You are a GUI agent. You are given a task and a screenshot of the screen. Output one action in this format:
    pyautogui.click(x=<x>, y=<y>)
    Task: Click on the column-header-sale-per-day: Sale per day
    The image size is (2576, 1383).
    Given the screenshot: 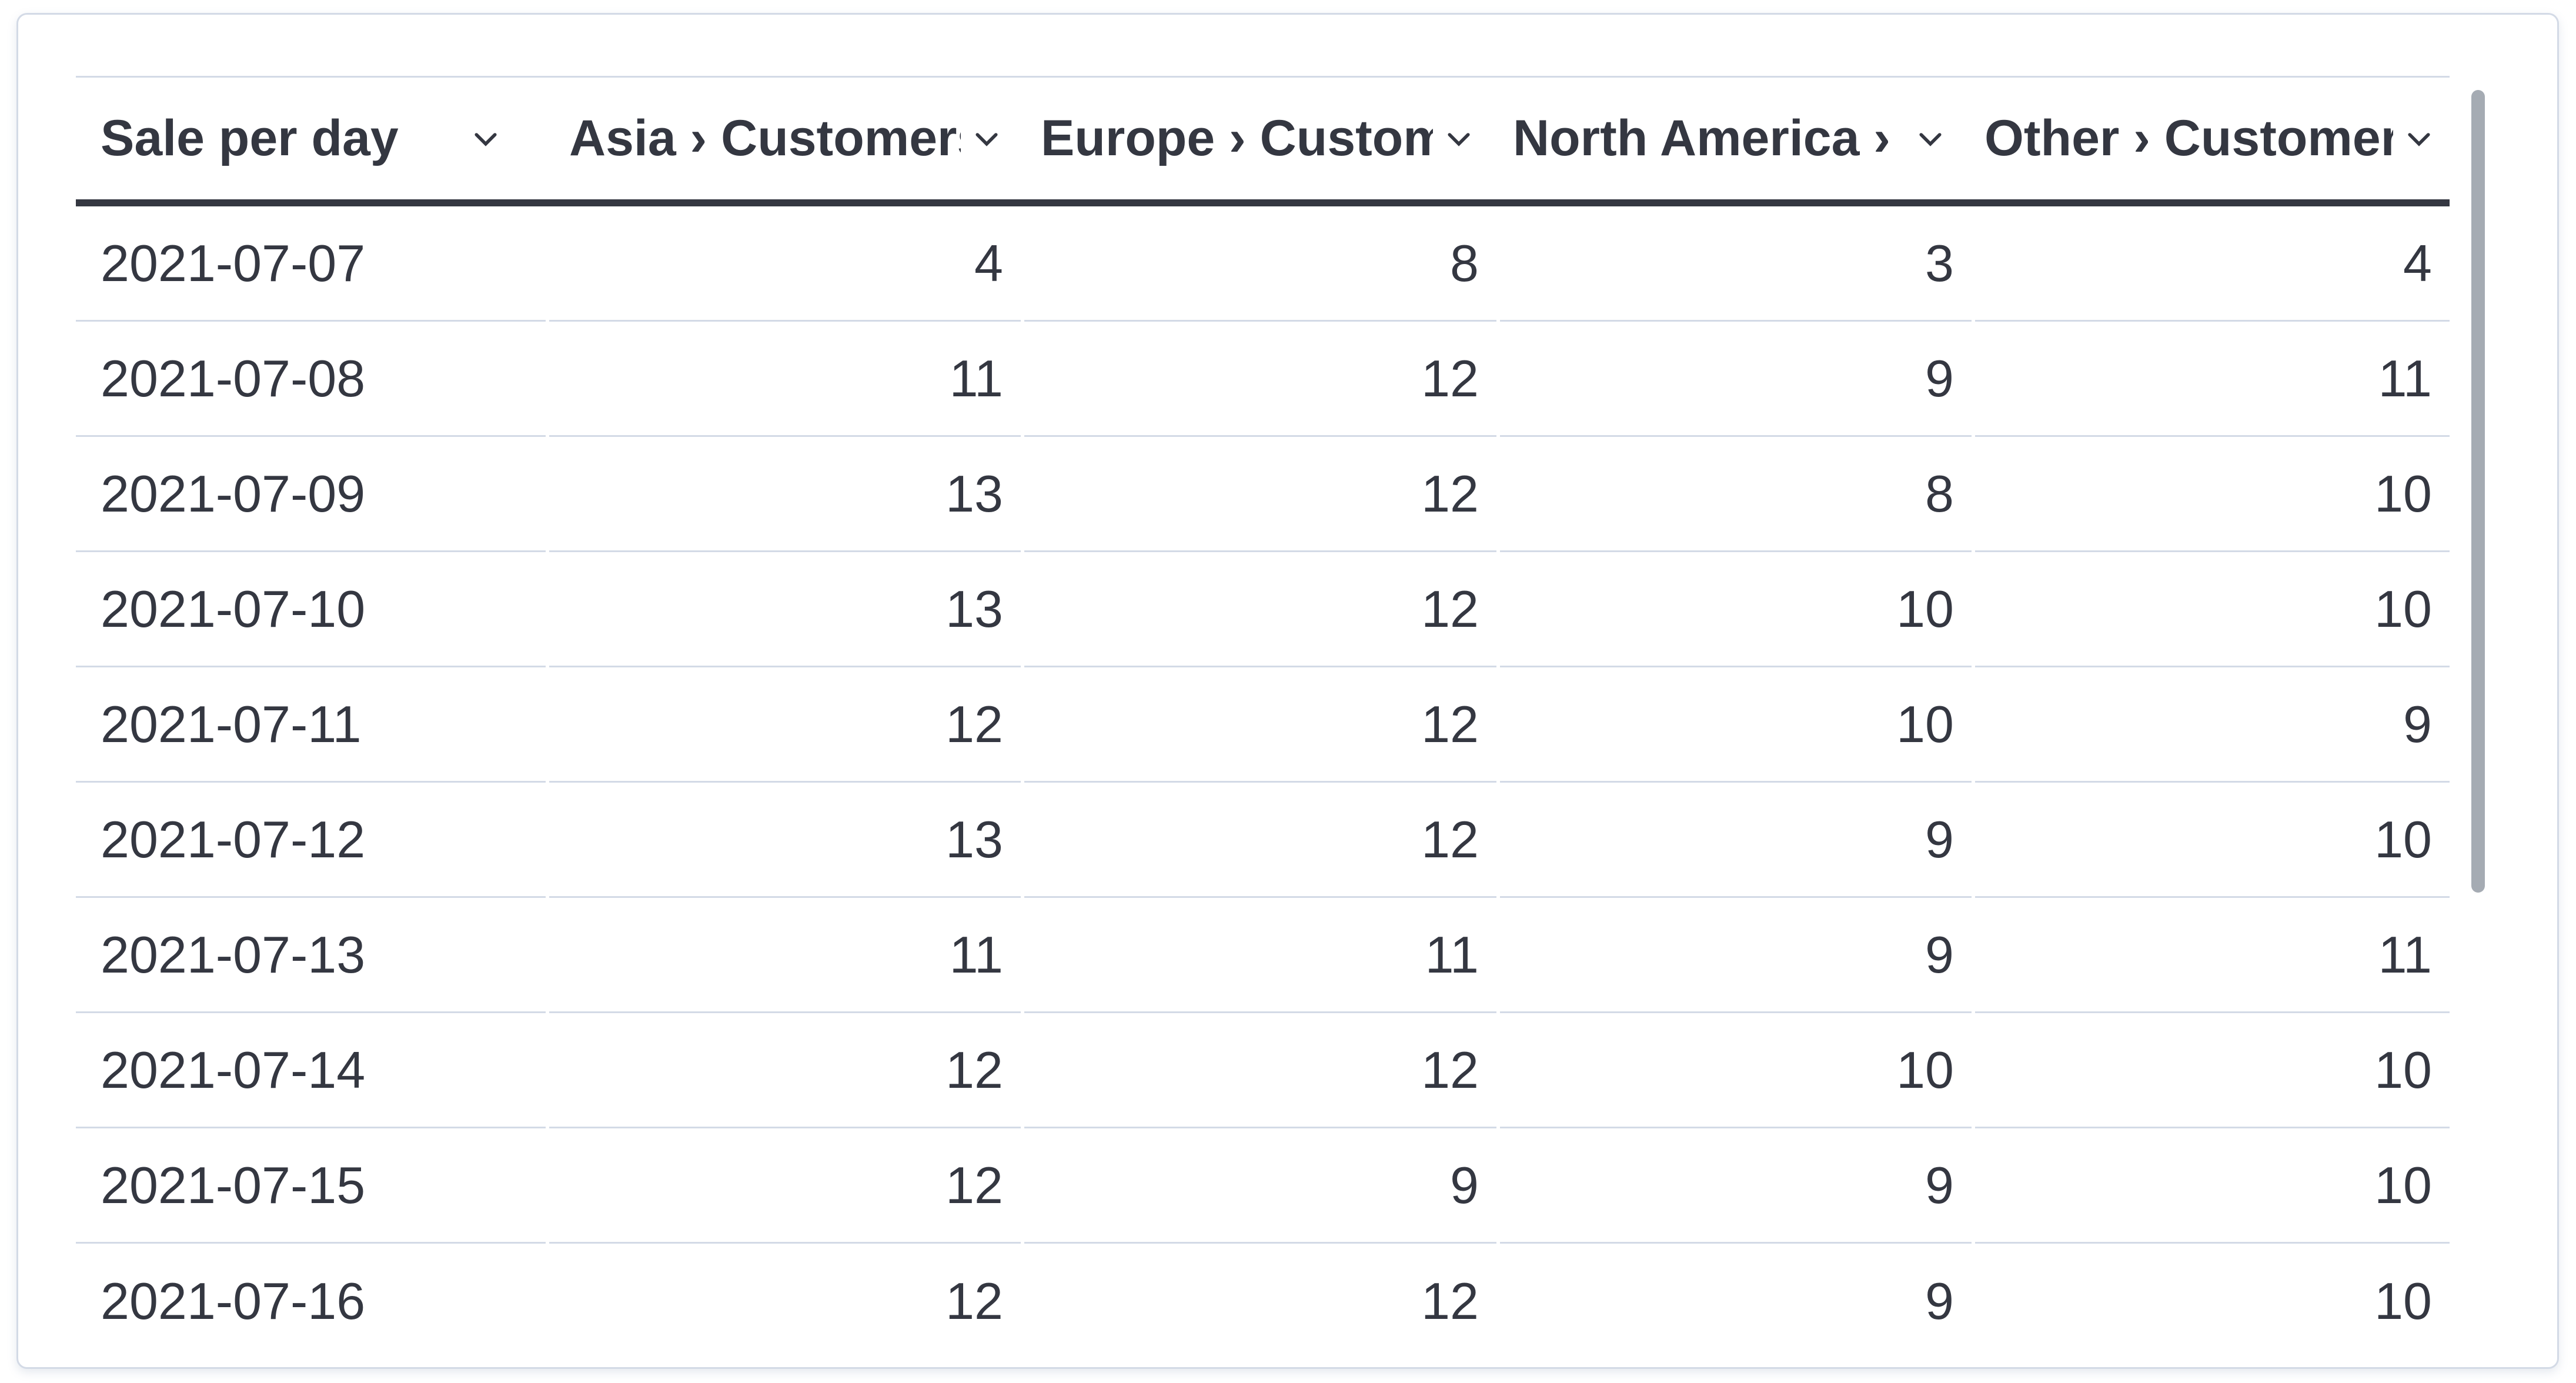 What is the action you would take?
    pyautogui.click(x=311, y=138)
    